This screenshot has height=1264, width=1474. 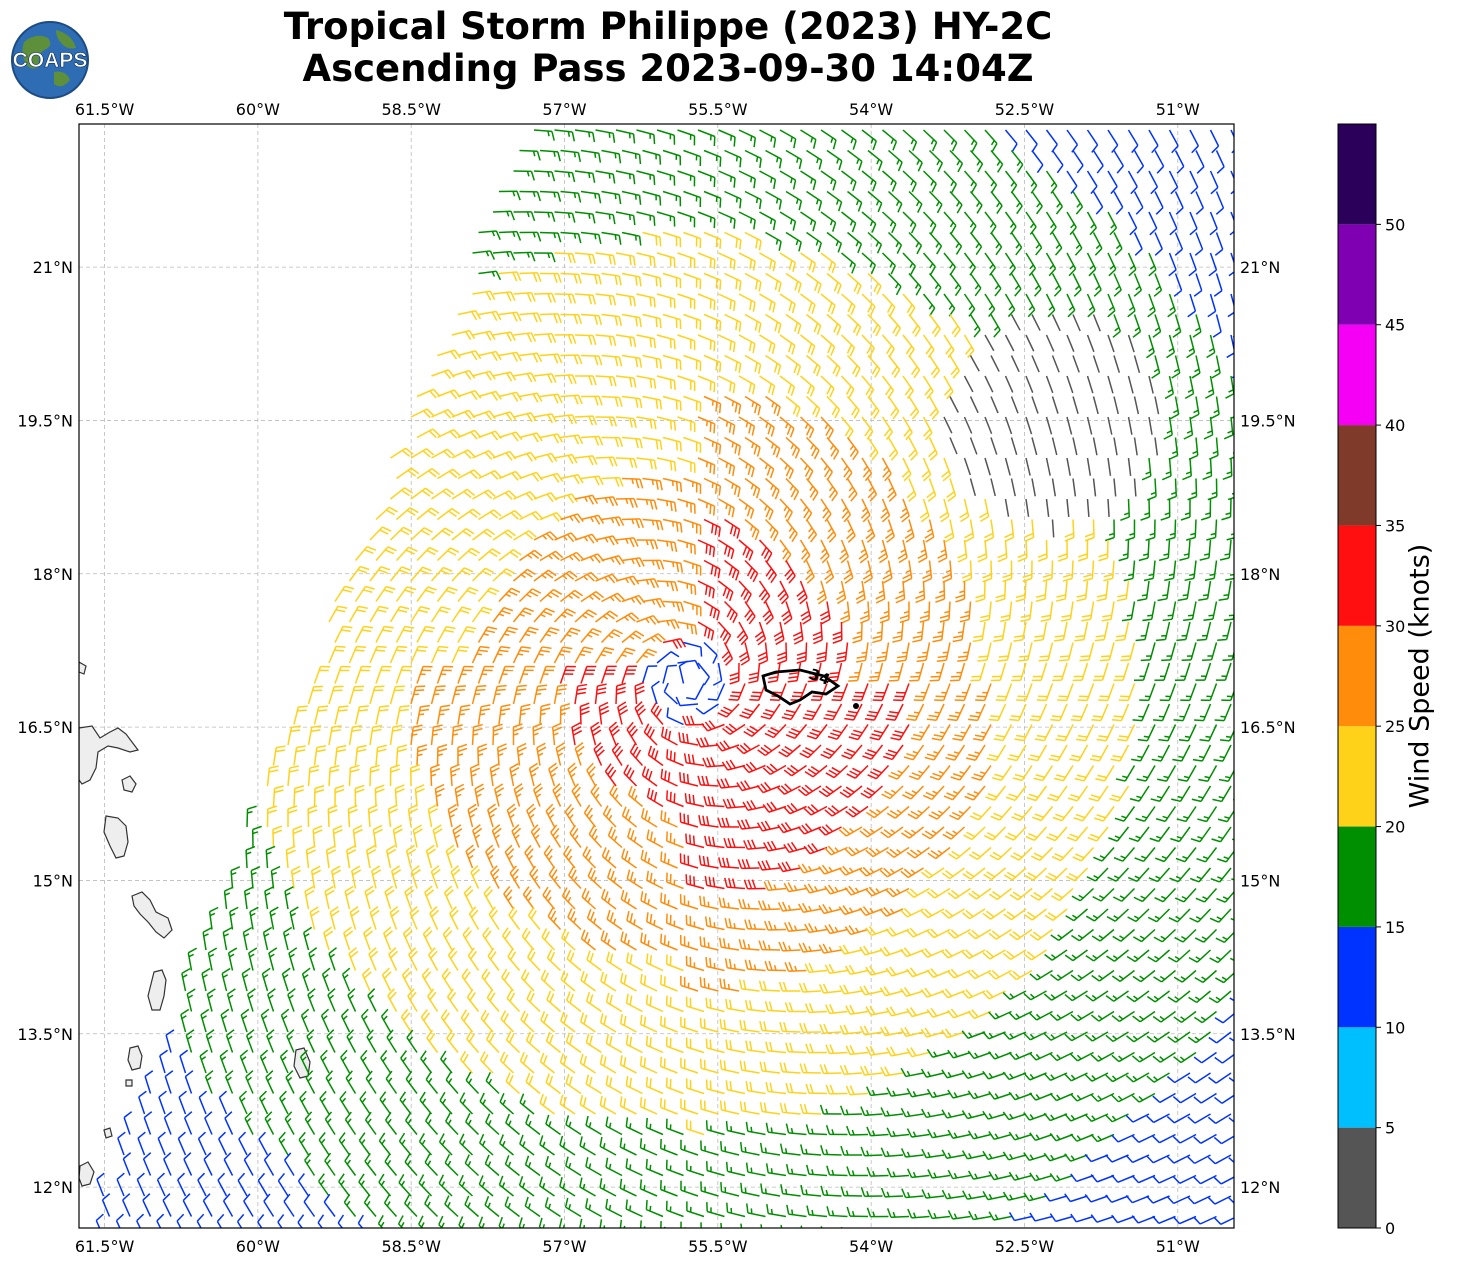 I want to click on lat-tick-label-left: 19.5°N, so click(x=45, y=420).